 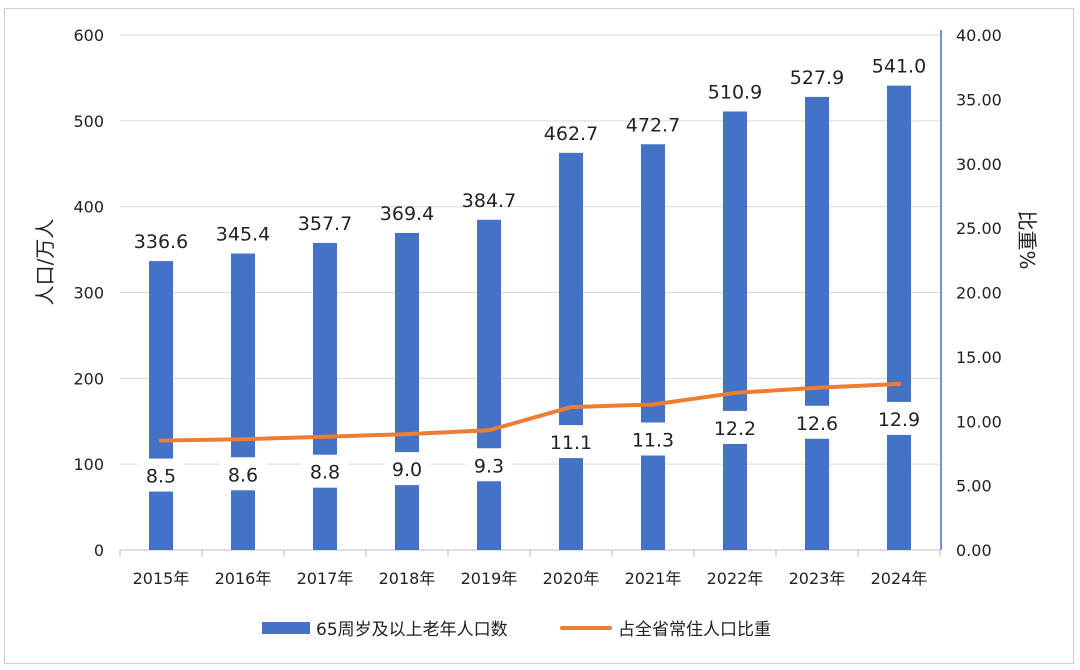 What do you see at coordinates (161, 578) in the screenshot?
I see `x-tick-label: 2015年` at bounding box center [161, 578].